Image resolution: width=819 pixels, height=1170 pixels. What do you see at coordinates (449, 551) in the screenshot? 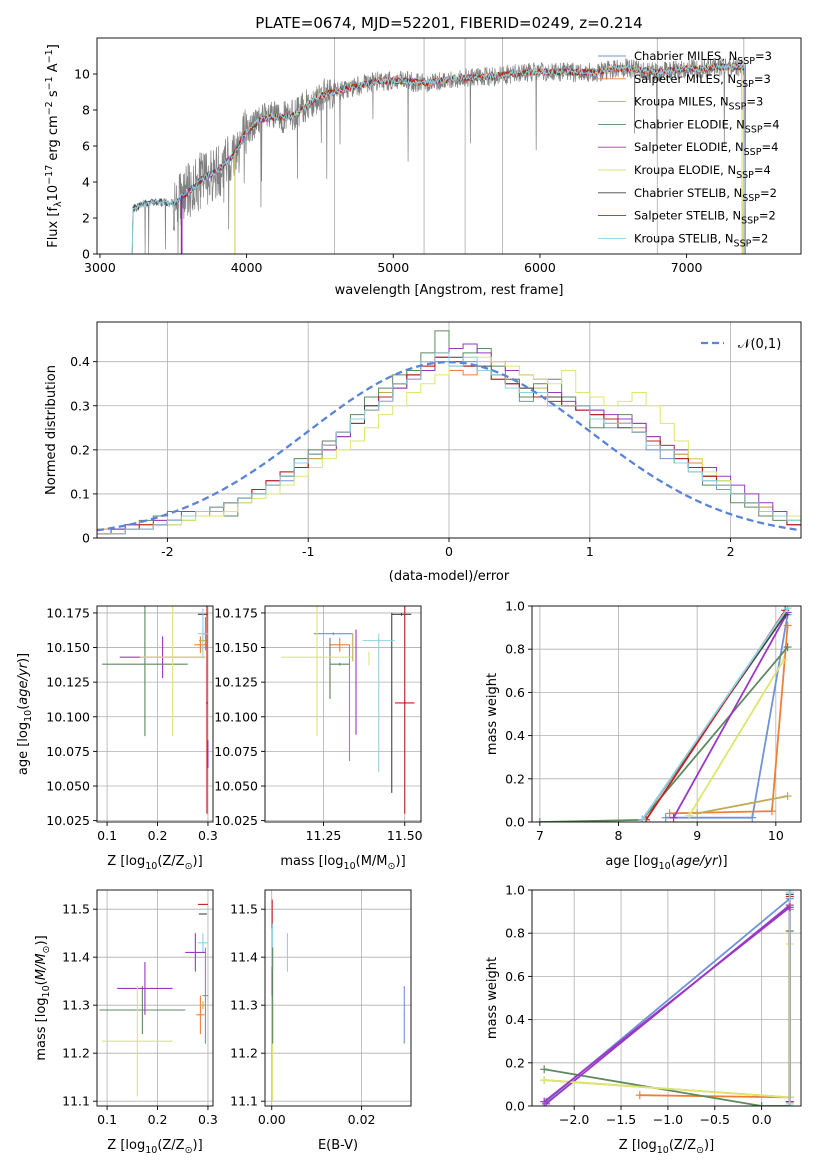
I see `x-tick-label: 0` at bounding box center [449, 551].